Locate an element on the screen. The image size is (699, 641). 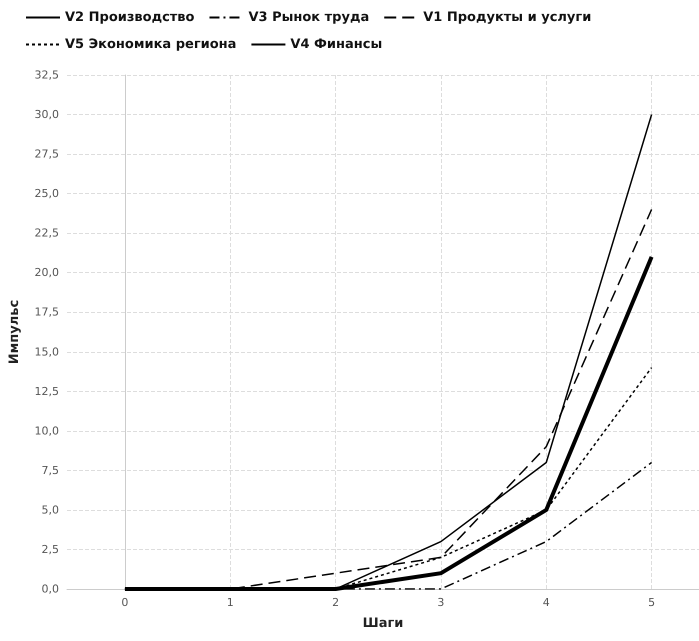
x-tick-label: 5 is located at coordinates (652, 602).